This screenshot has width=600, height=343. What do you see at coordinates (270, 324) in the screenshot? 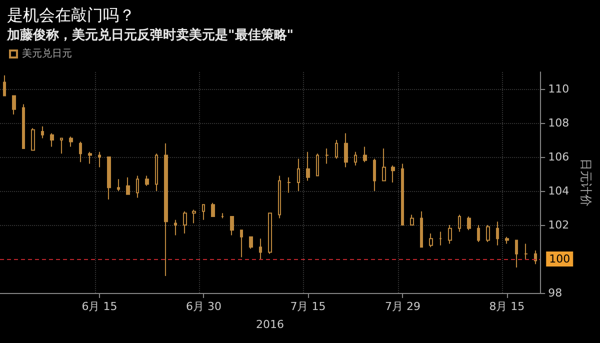
I see `x-axis-title: 2016` at bounding box center [270, 324].